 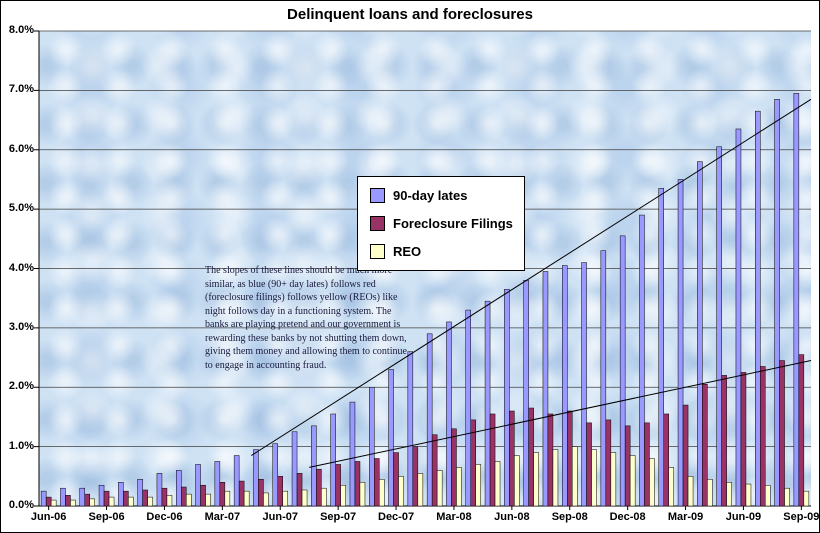 What do you see at coordinates (407, 251) in the screenshot?
I see `legend-label-reo: REO` at bounding box center [407, 251].